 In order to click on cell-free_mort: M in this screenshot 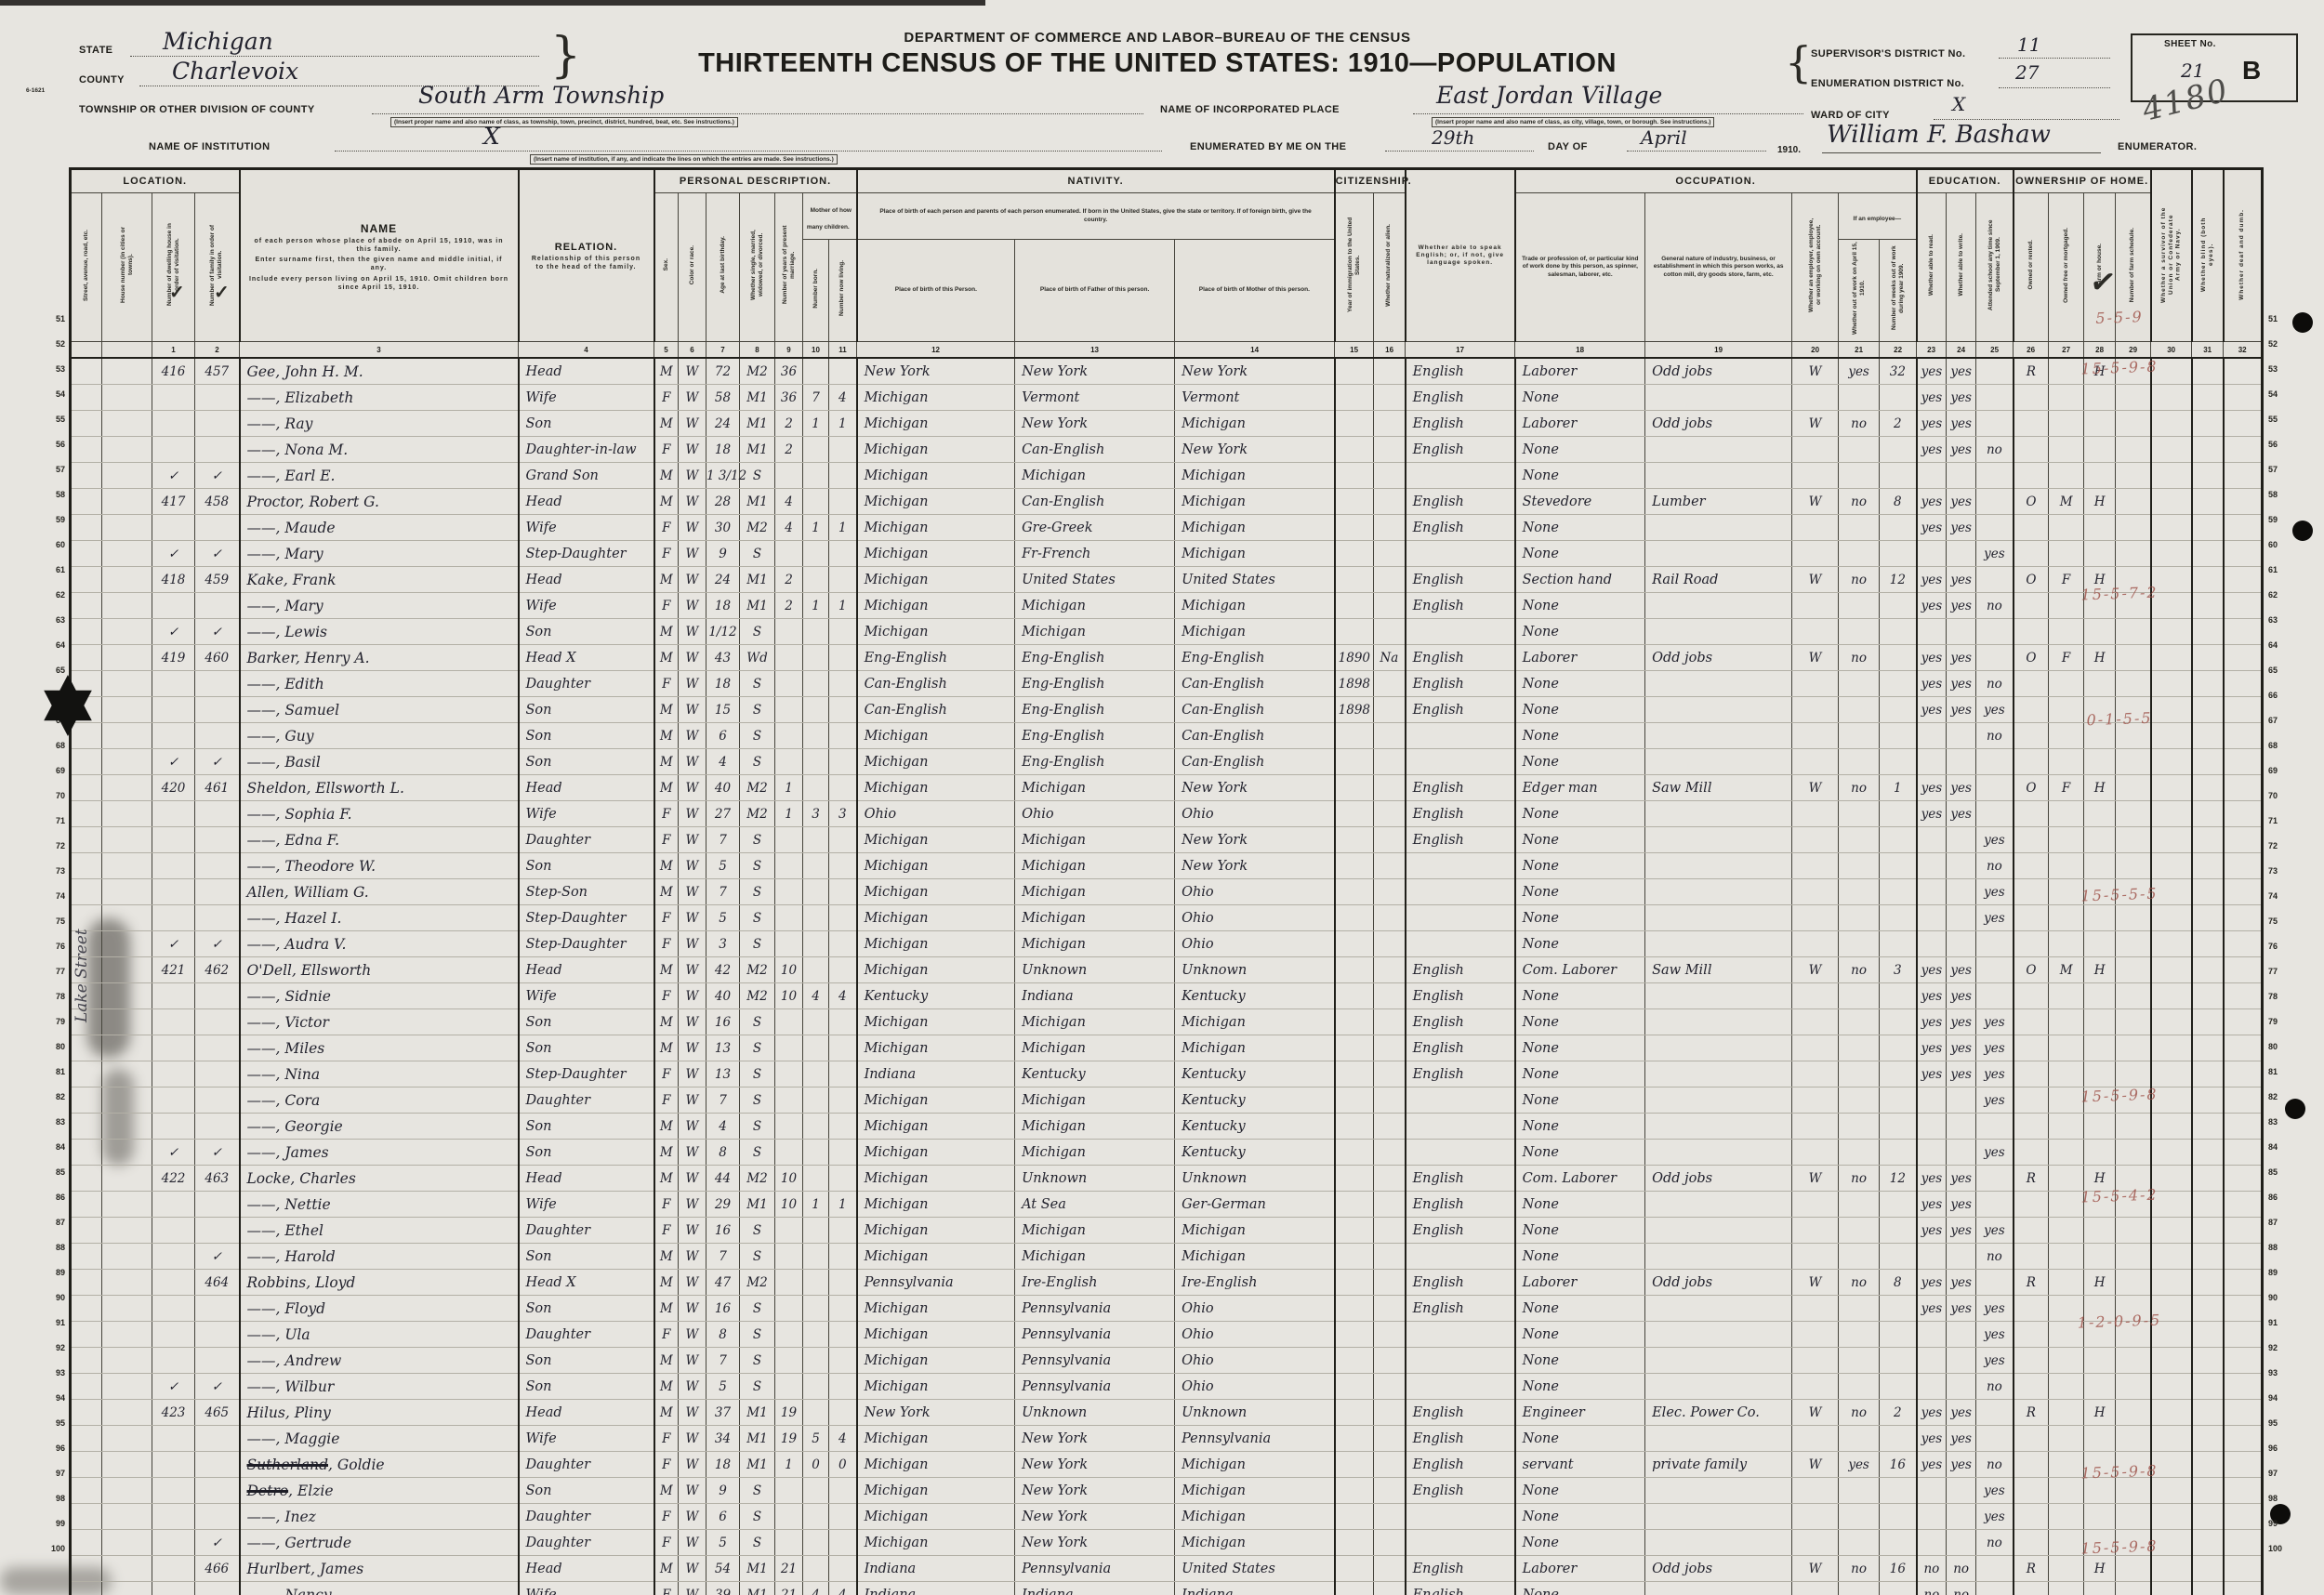, I will do `click(2066, 501)`.